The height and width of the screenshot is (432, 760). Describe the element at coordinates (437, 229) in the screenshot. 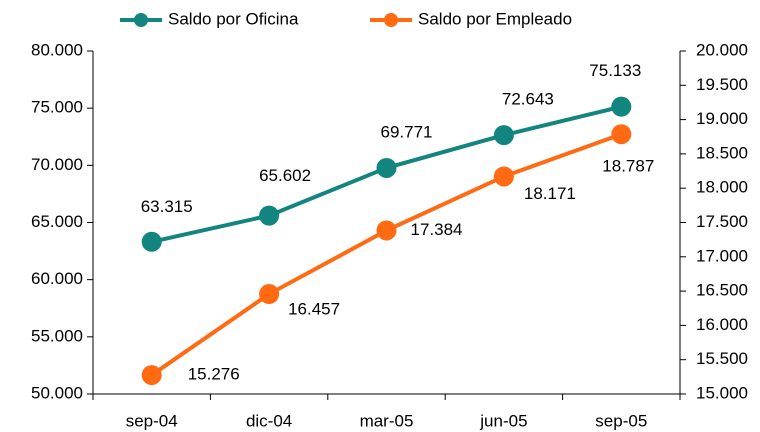

I see `data-label: 17.384` at that location.